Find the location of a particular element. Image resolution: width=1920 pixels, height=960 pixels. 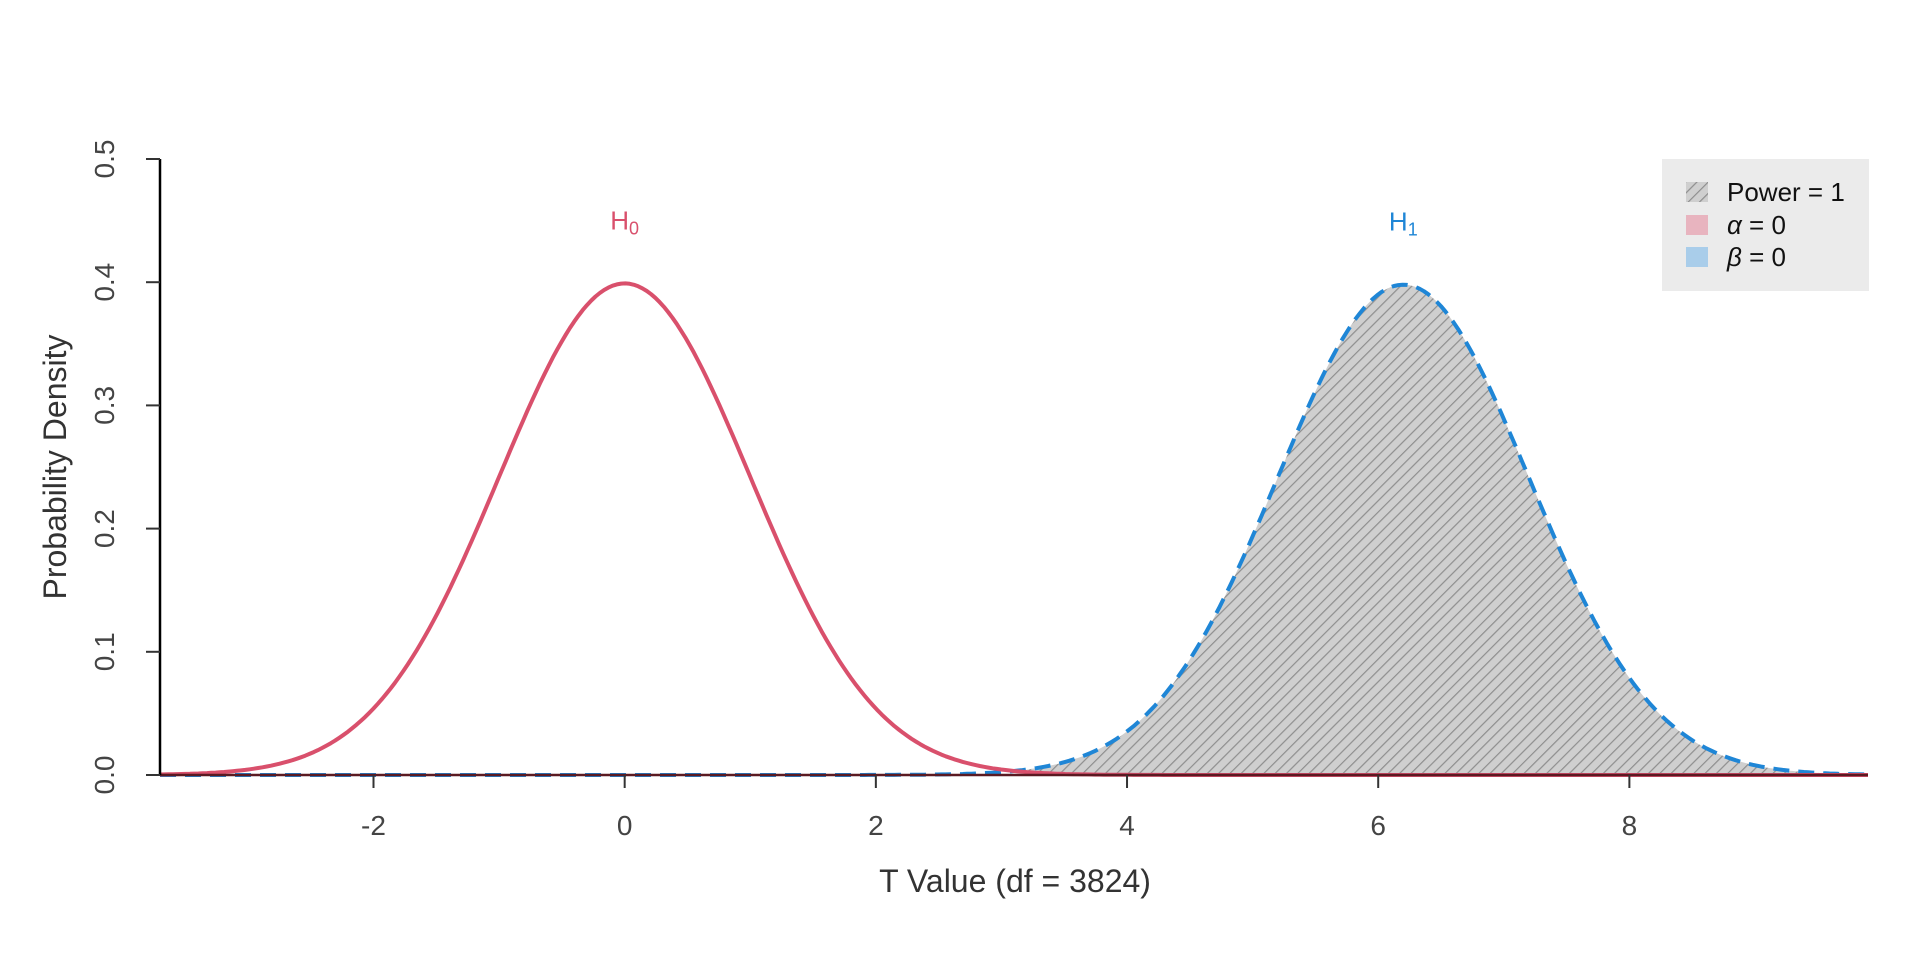

x-tick-label: 2 is located at coordinates (876, 825).